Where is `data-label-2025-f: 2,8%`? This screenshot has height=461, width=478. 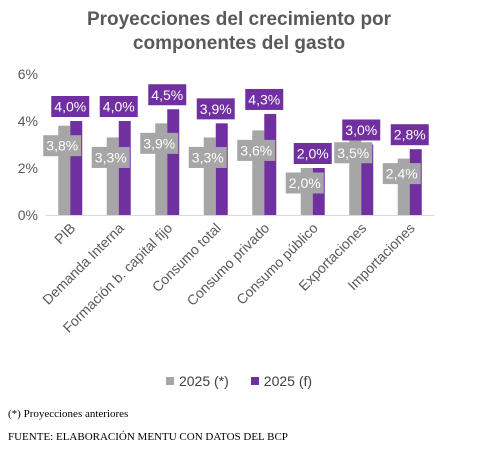 data-label-2025-f: 2,8% is located at coordinates (410, 135).